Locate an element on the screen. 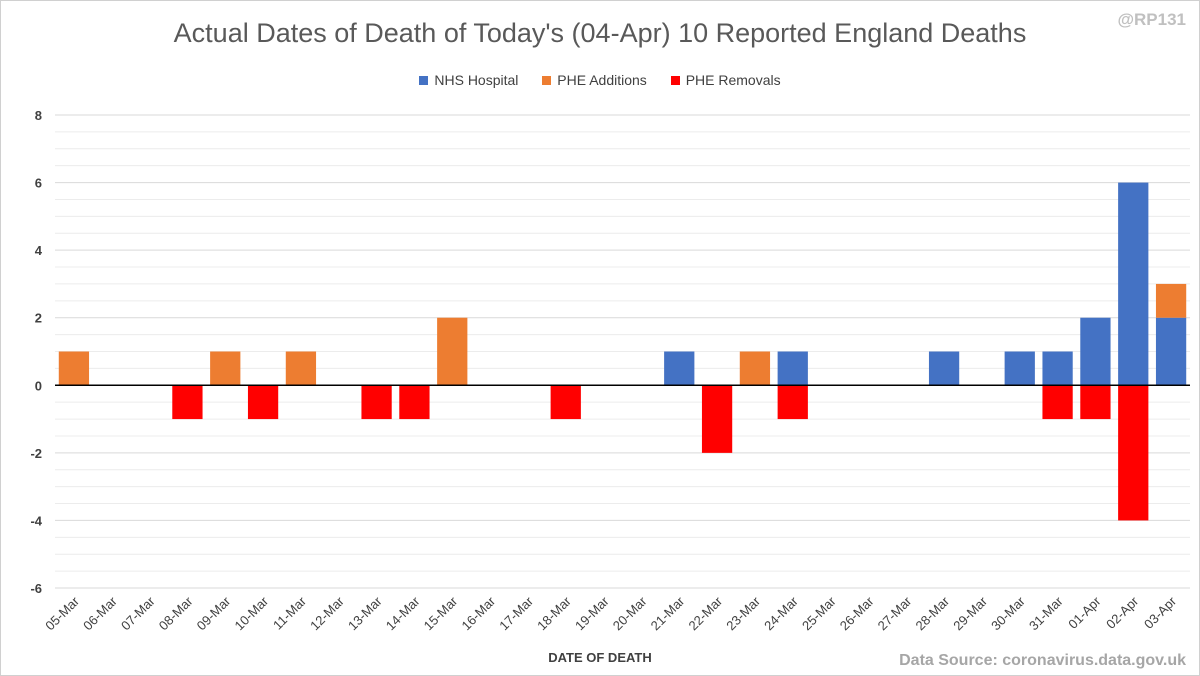 Image resolution: width=1200 pixels, height=676 pixels. bar-phe-additions-11-Mar is located at coordinates (301, 368).